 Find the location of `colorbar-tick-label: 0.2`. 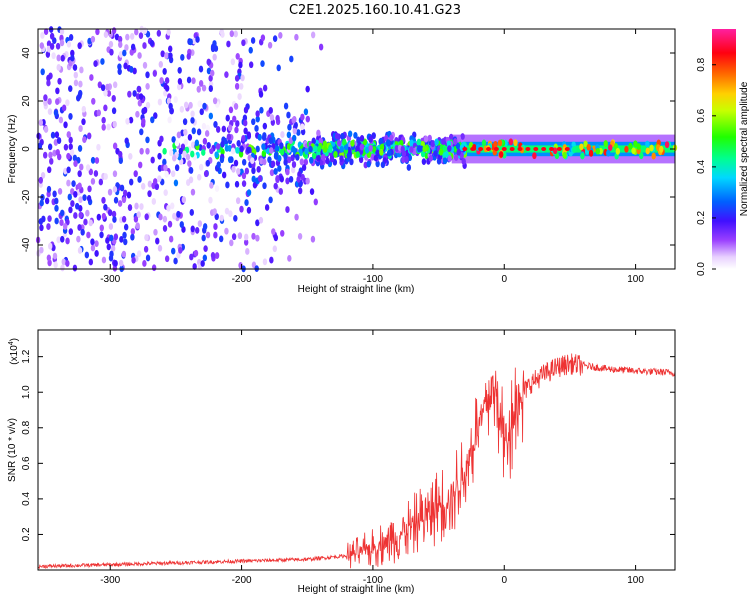

colorbar-tick-label: 0.2 is located at coordinates (701, 218).